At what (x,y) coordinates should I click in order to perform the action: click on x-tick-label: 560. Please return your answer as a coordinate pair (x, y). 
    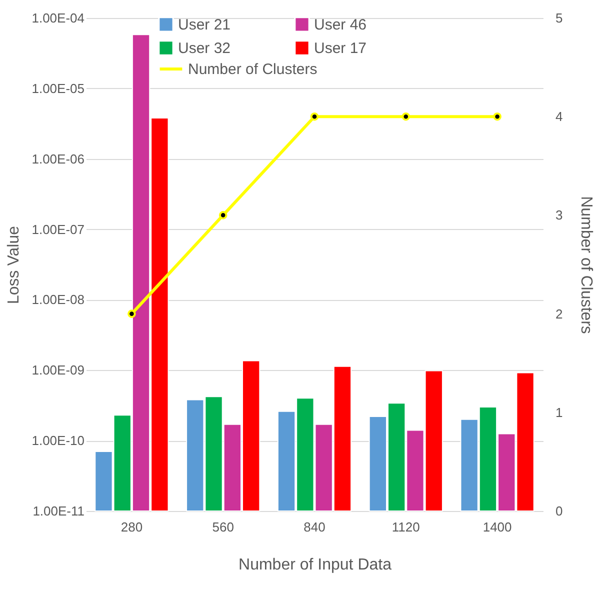
    Looking at the image, I should click on (223, 527).